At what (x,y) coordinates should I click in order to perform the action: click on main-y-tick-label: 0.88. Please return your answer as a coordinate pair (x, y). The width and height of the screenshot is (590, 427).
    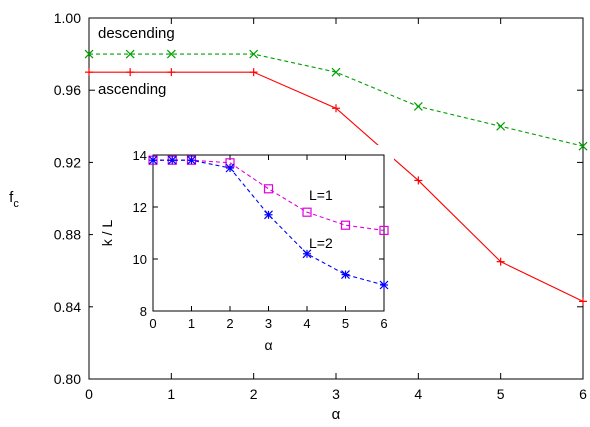
    Looking at the image, I should click on (67, 235).